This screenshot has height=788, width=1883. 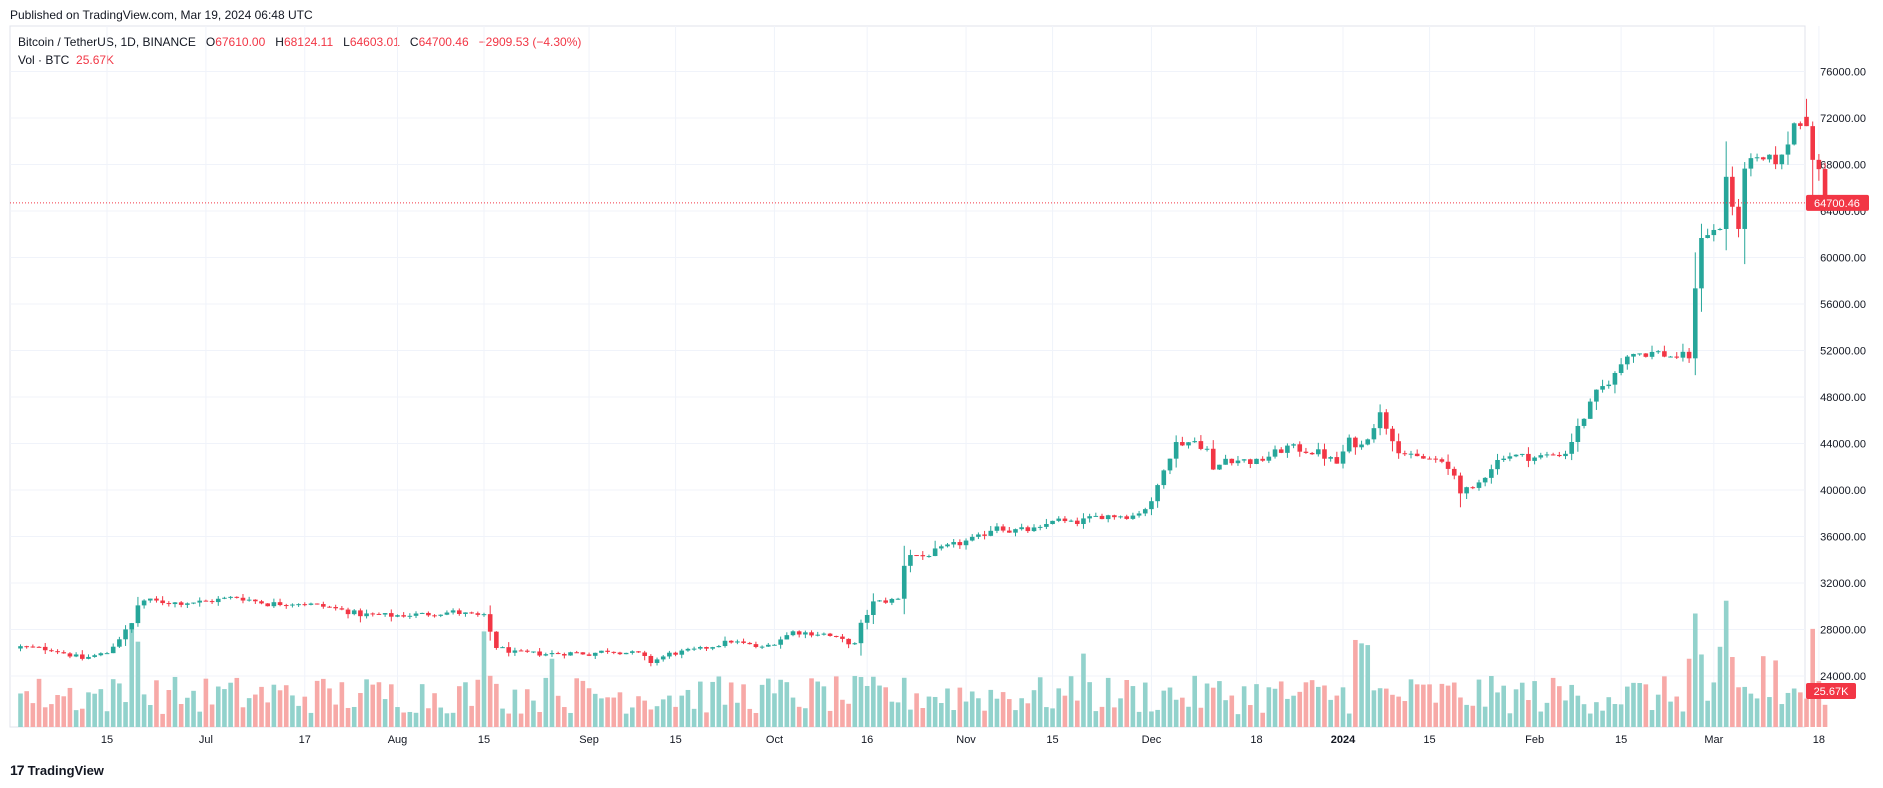 I want to click on y-tick-label: 56000.00, so click(x=1843, y=305).